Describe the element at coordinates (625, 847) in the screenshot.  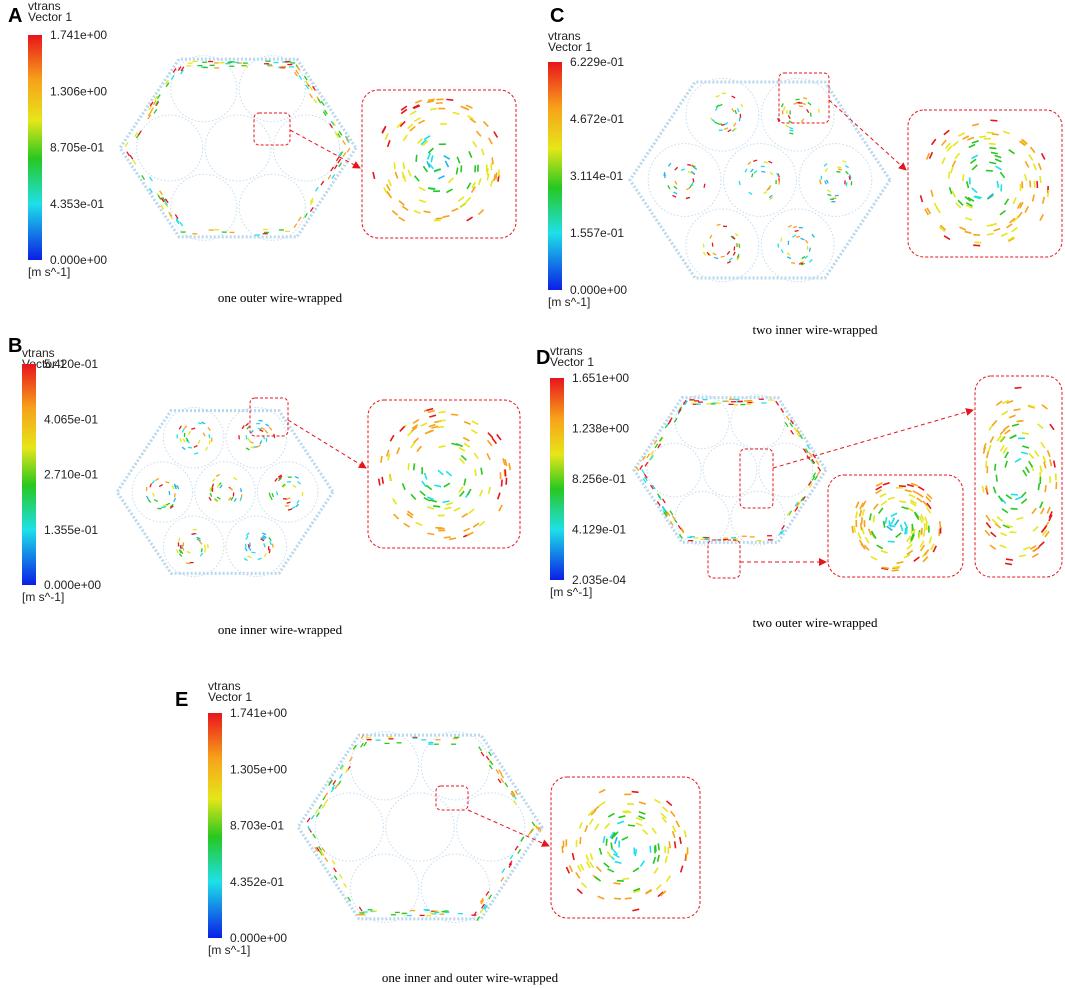
I see `inset-frame` at that location.